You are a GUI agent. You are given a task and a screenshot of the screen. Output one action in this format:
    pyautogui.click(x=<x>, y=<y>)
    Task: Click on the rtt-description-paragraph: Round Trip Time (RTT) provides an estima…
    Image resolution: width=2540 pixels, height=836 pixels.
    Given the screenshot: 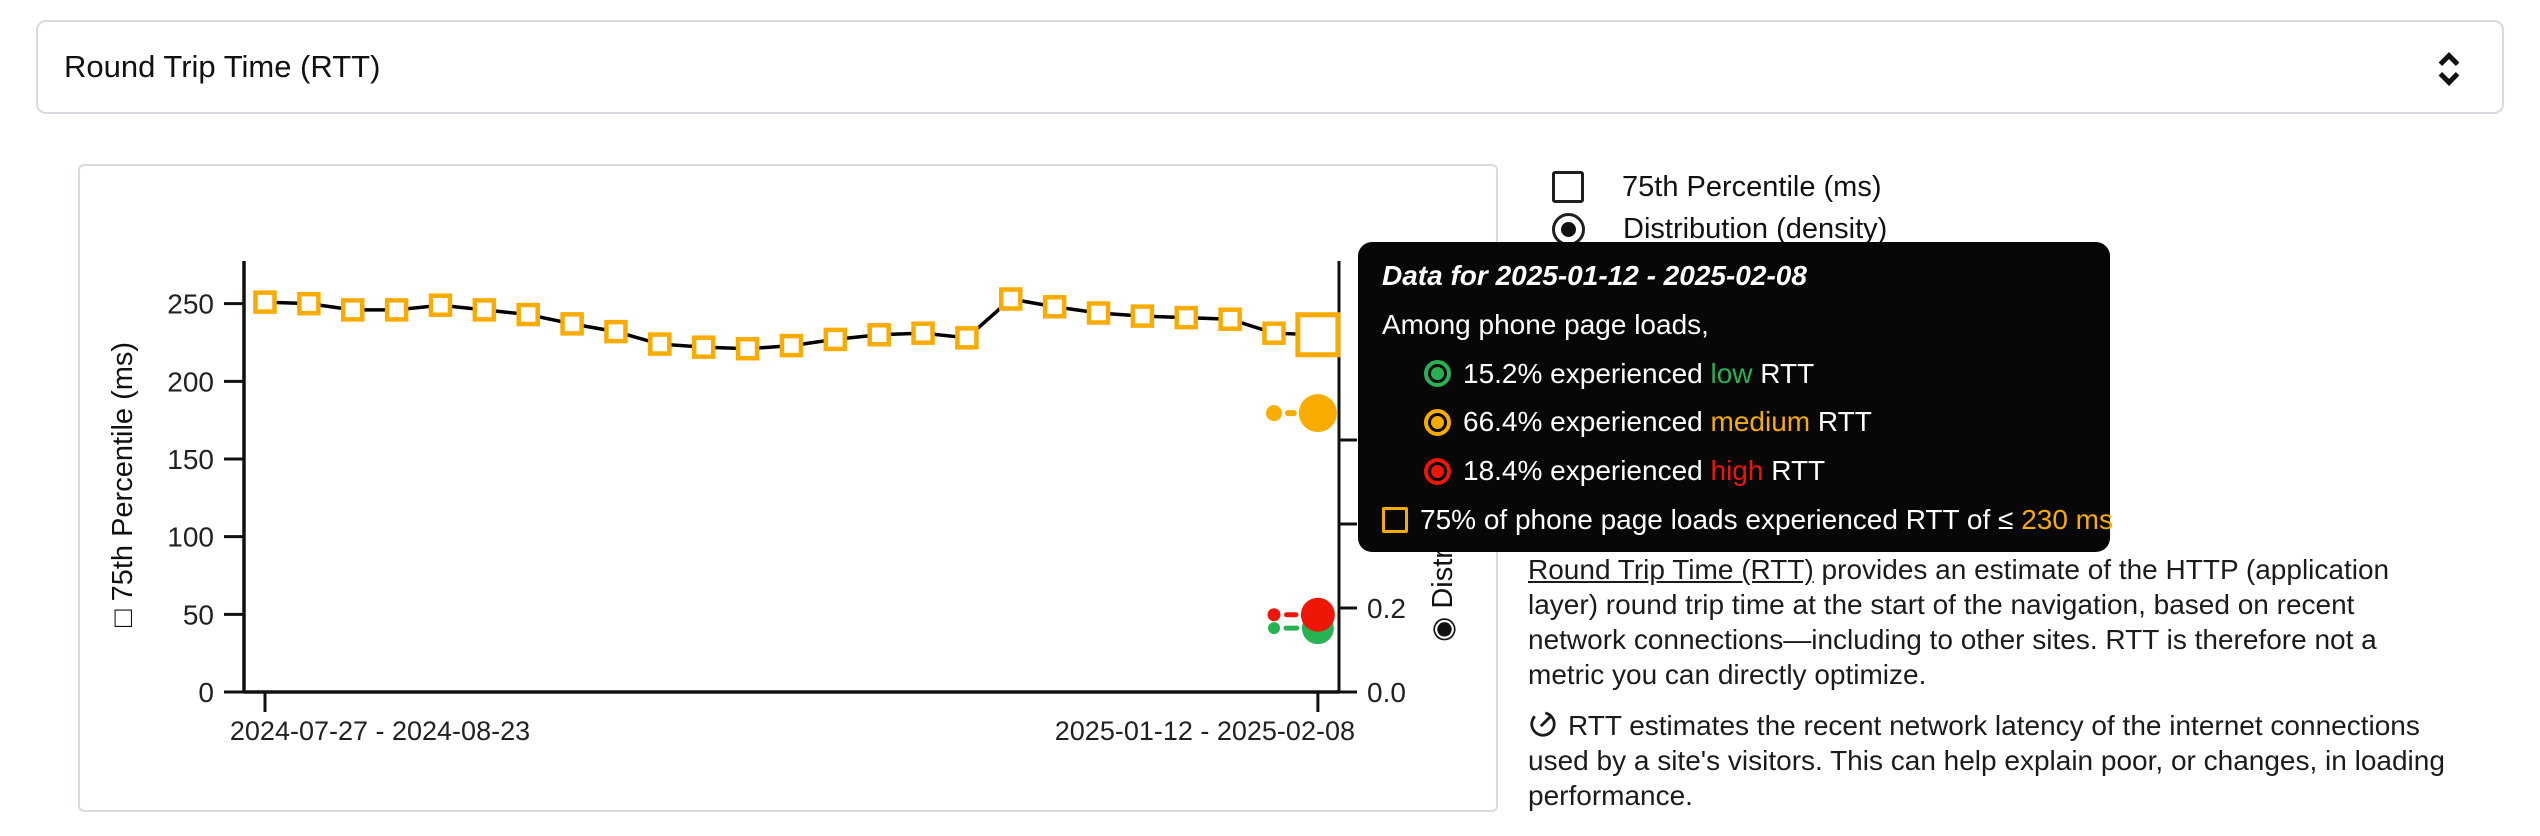 What is the action you would take?
    pyautogui.click(x=1959, y=622)
    